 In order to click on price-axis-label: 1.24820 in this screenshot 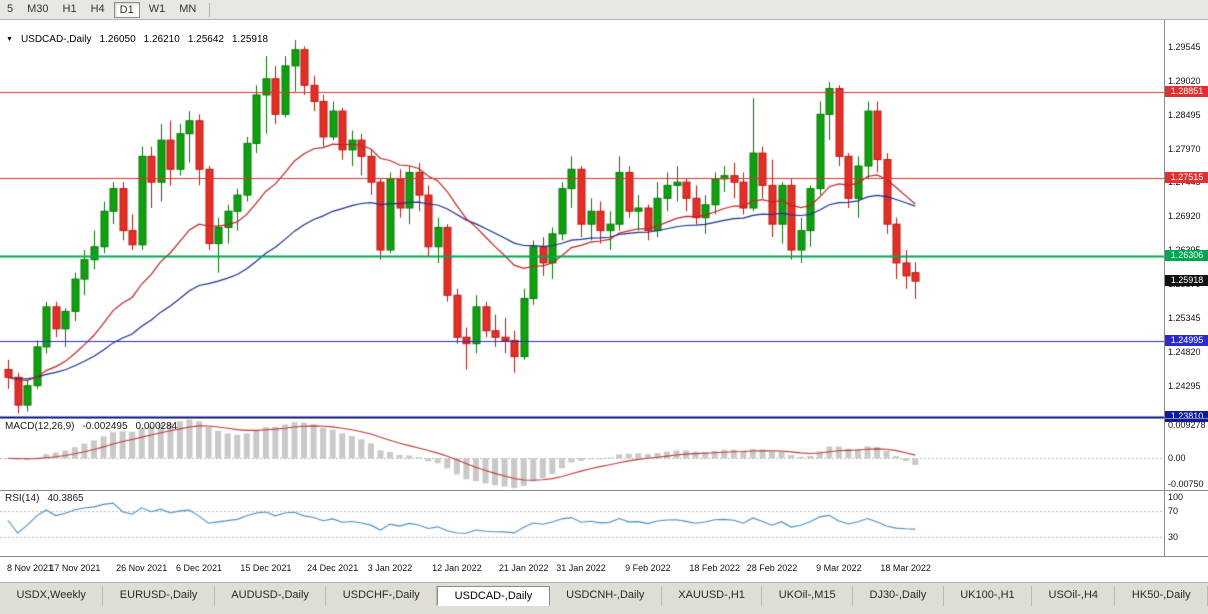, I will do `click(1184, 352)`.